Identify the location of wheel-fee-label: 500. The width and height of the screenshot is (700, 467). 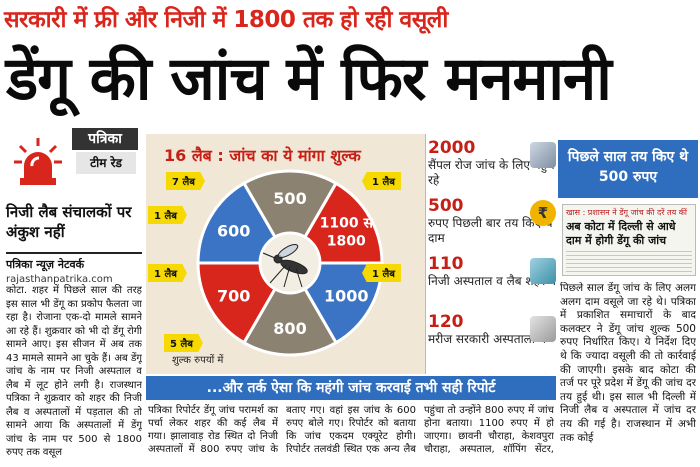
(289, 198).